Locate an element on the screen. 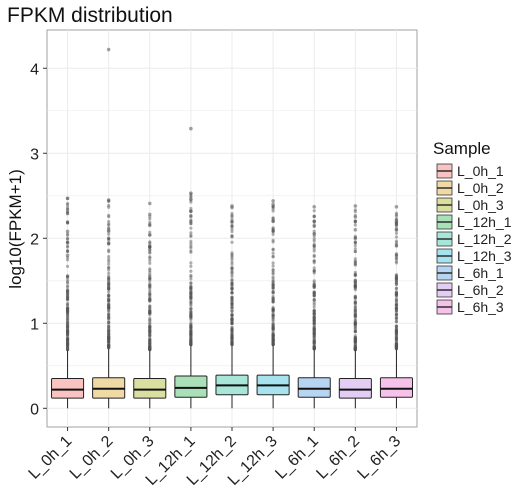  y-tick-label: 1 is located at coordinates (34, 324).